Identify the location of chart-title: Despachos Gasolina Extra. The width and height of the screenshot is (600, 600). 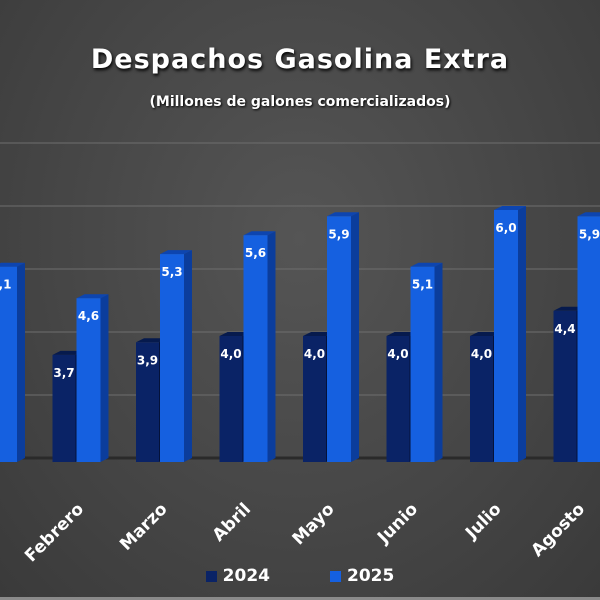
(300, 59).